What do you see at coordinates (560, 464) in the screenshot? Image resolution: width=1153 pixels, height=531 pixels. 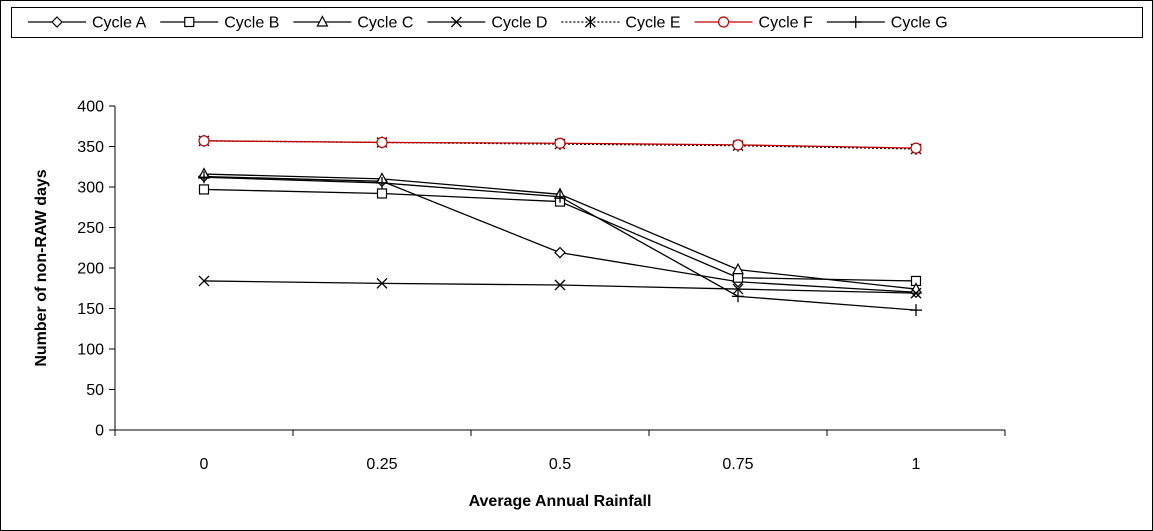 I see `x-tick-label: 0.5` at bounding box center [560, 464].